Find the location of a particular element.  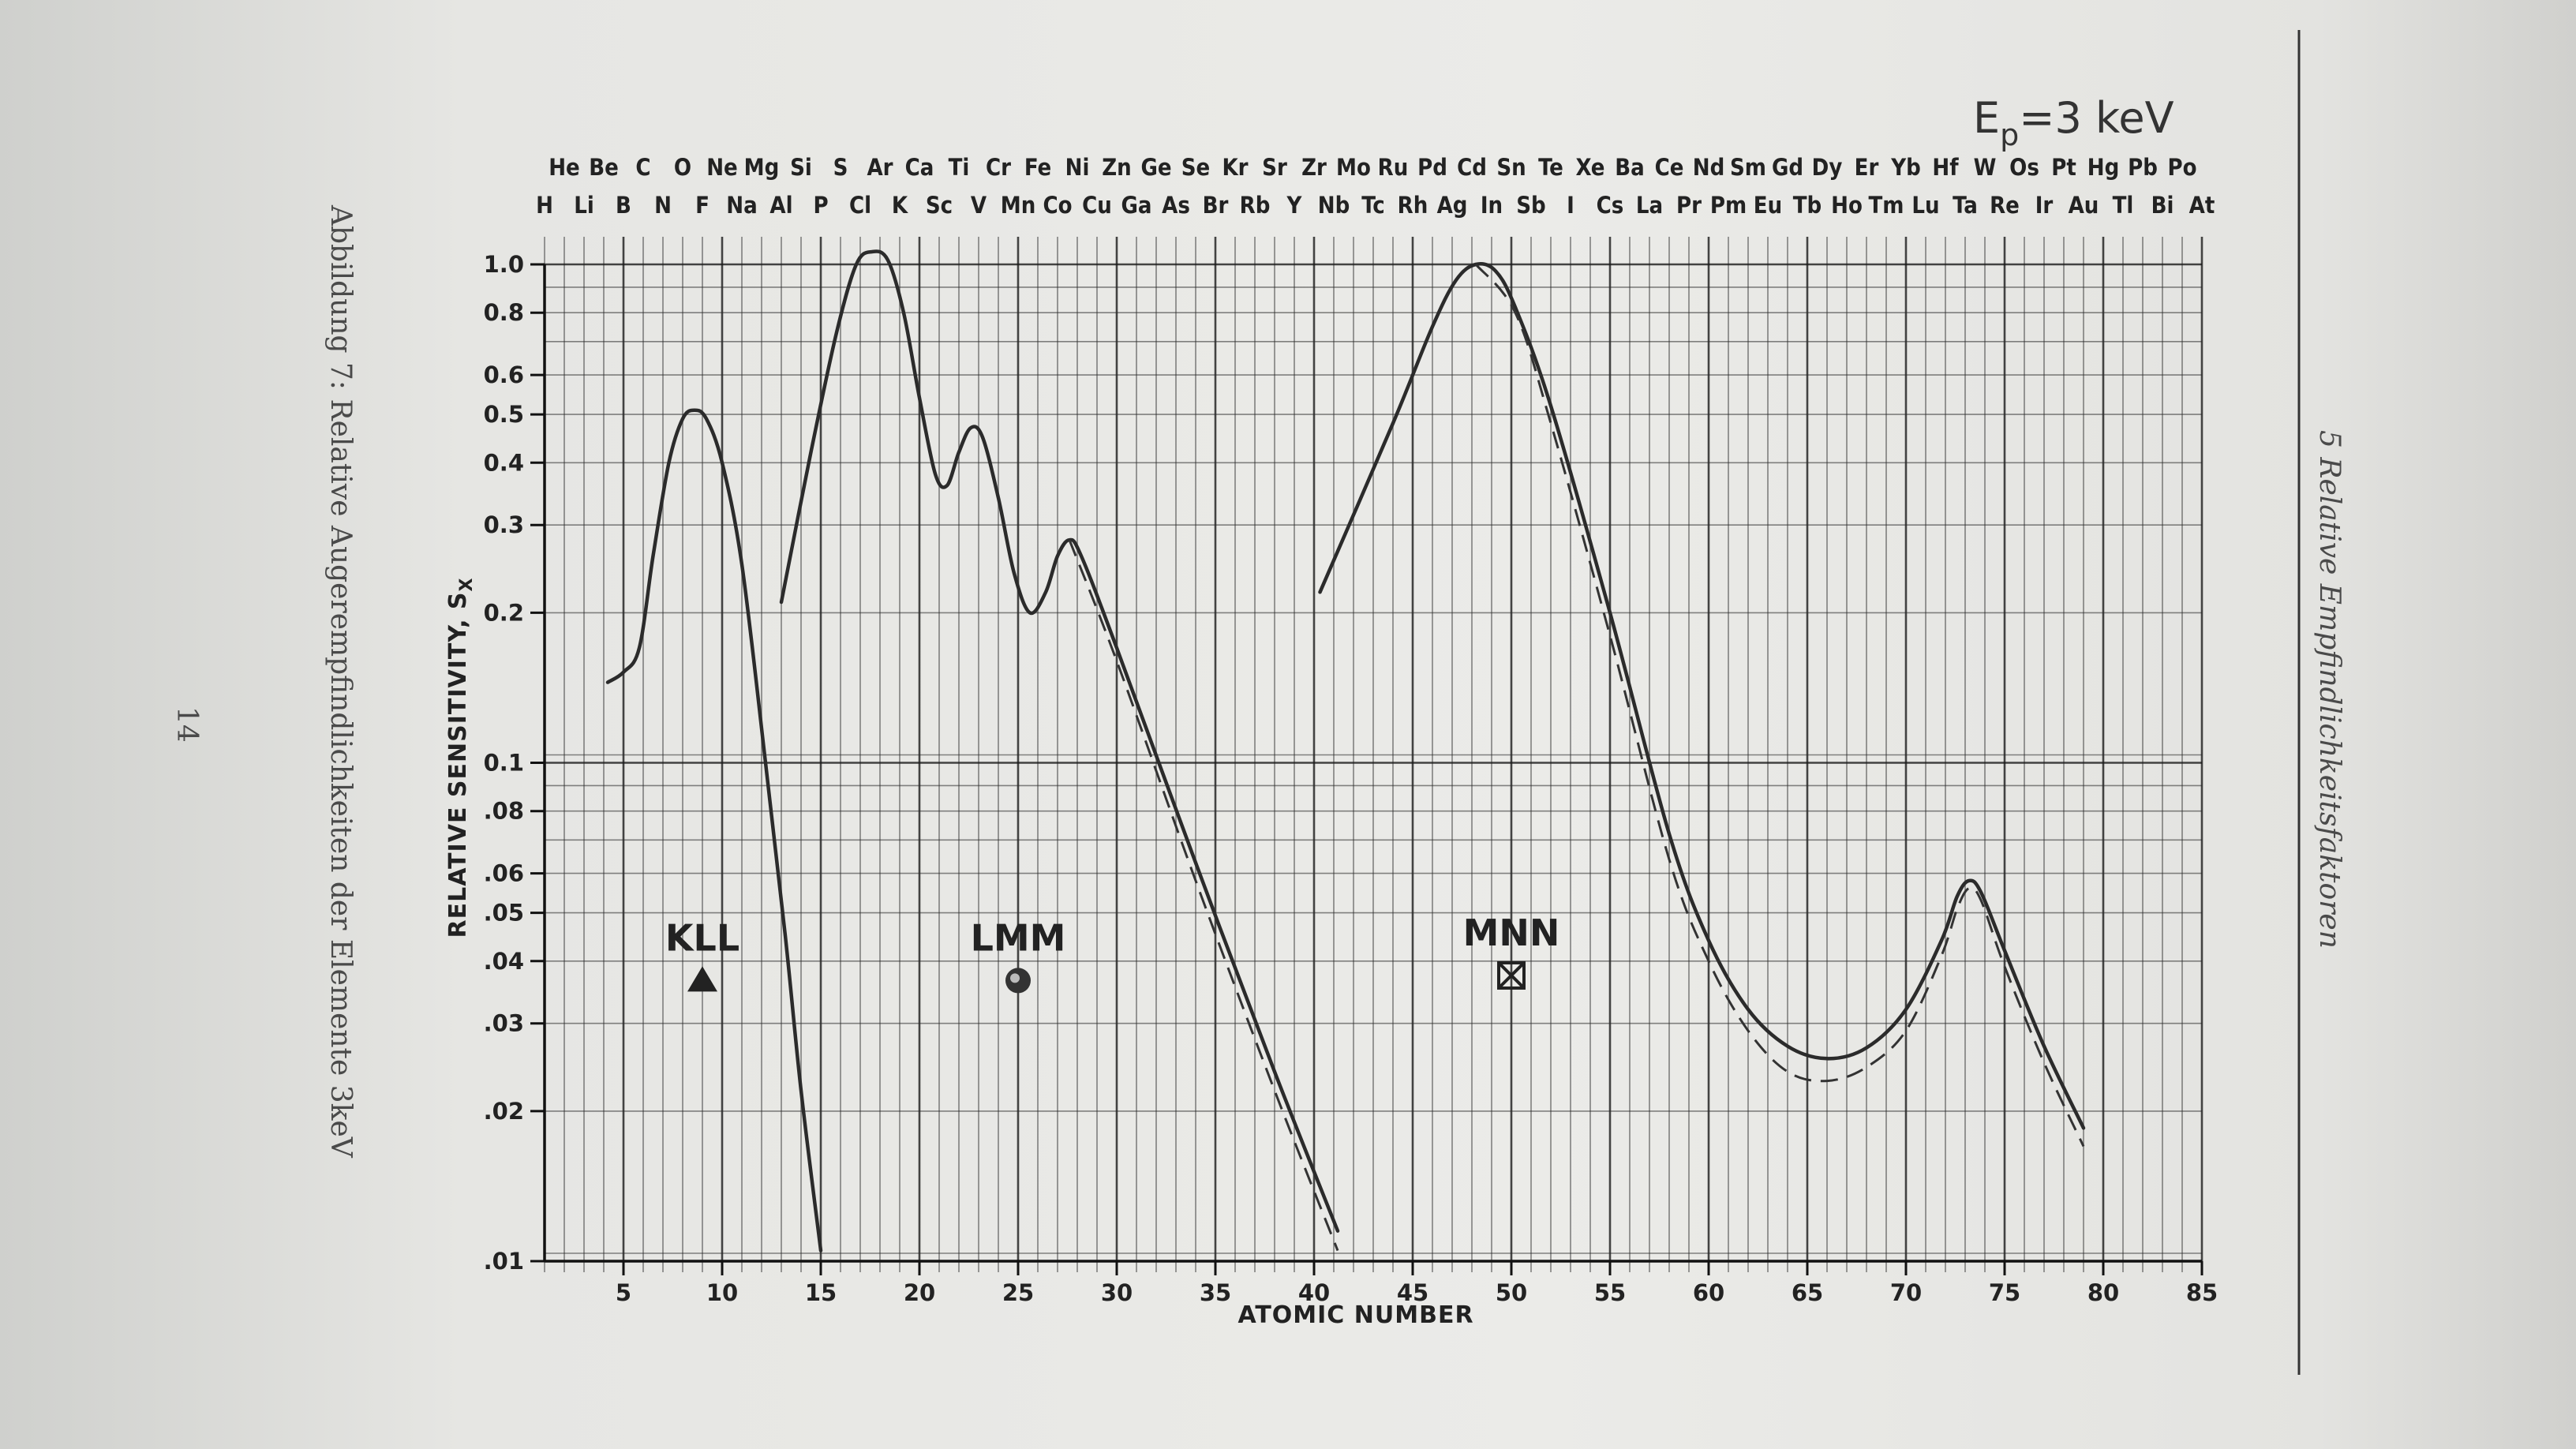

element-symbol: Cd is located at coordinates (1472, 167).